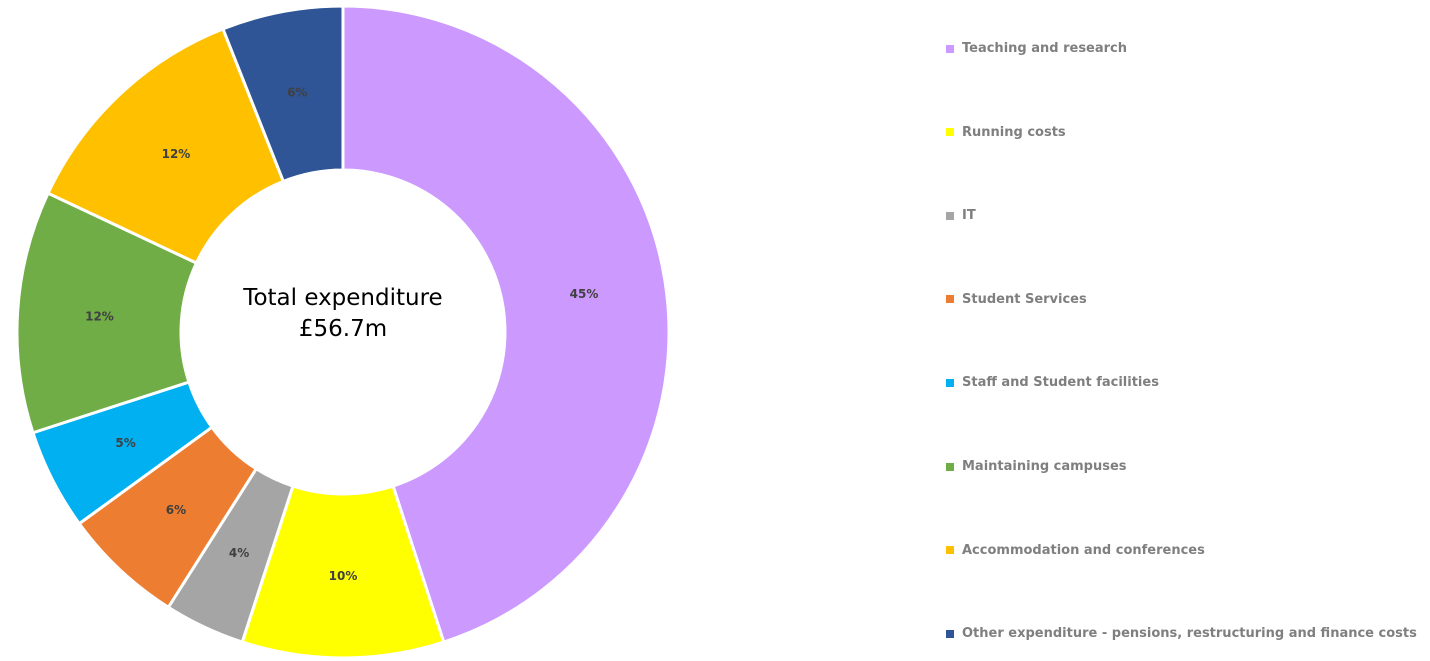 This screenshot has height=661, width=1430. I want to click on slice-accommodation-and-conferences, so click(165, 146).